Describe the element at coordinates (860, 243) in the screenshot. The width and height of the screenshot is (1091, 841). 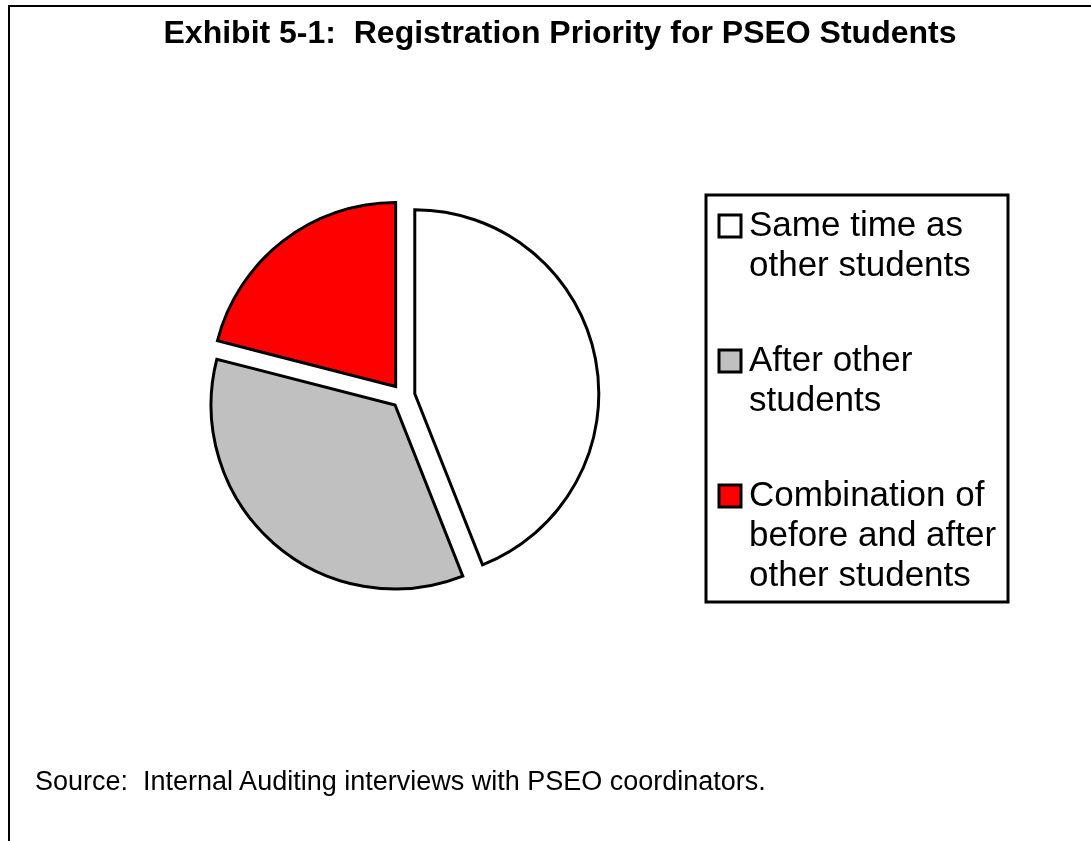
I see `legend-label: Same time as other students` at that location.